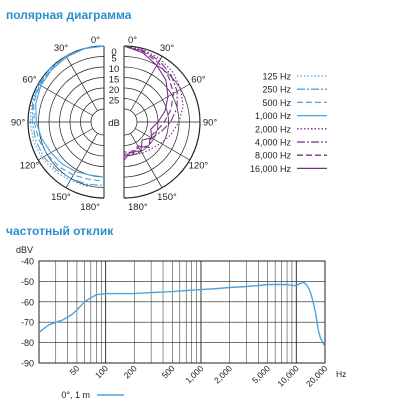  Describe the element at coordinates (276, 103) in the screenshot. I see `polar-legend-label: 500 Hz` at that location.